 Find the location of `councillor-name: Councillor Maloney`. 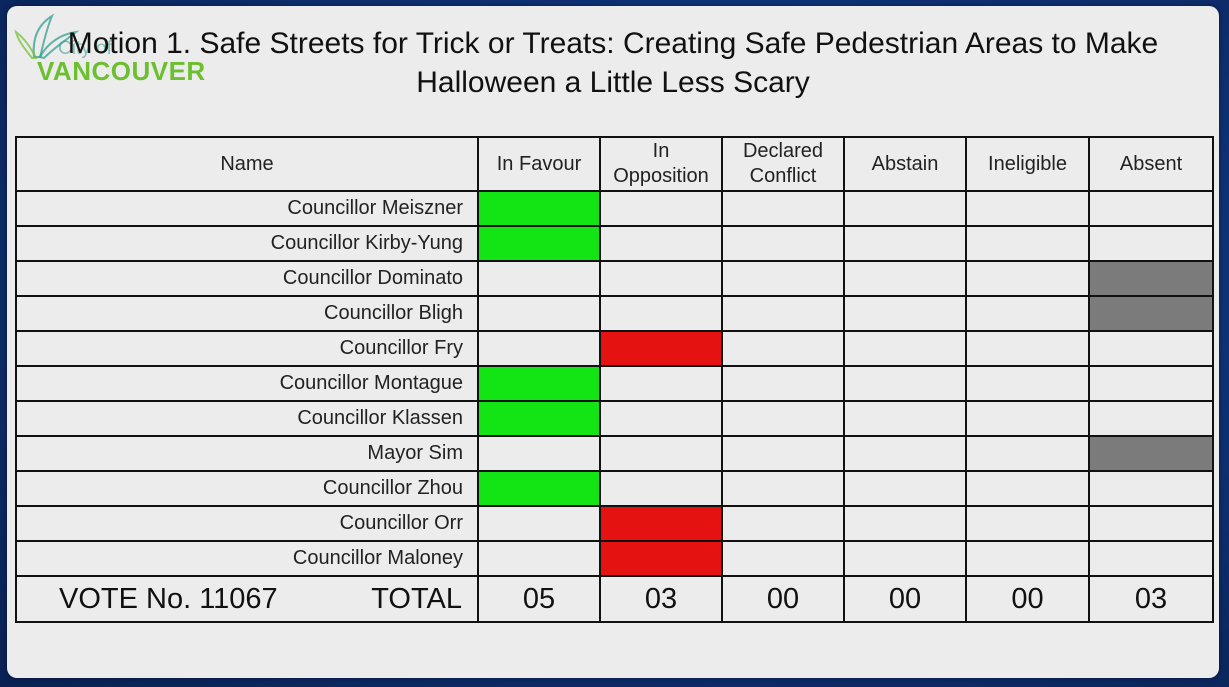

councillor-name: Councillor Maloney is located at coordinates (247, 558).